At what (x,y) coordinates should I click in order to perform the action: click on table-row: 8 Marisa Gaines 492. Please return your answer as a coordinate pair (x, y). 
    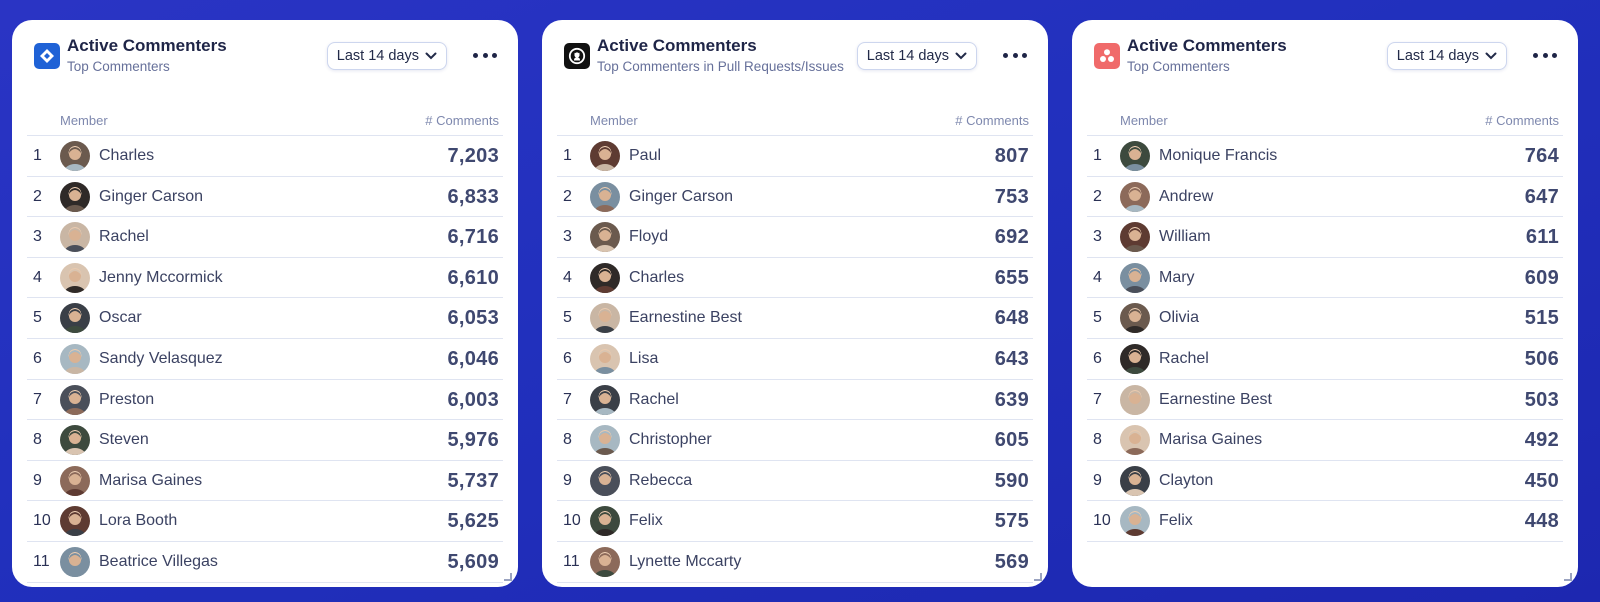
    Looking at the image, I should click on (1325, 440).